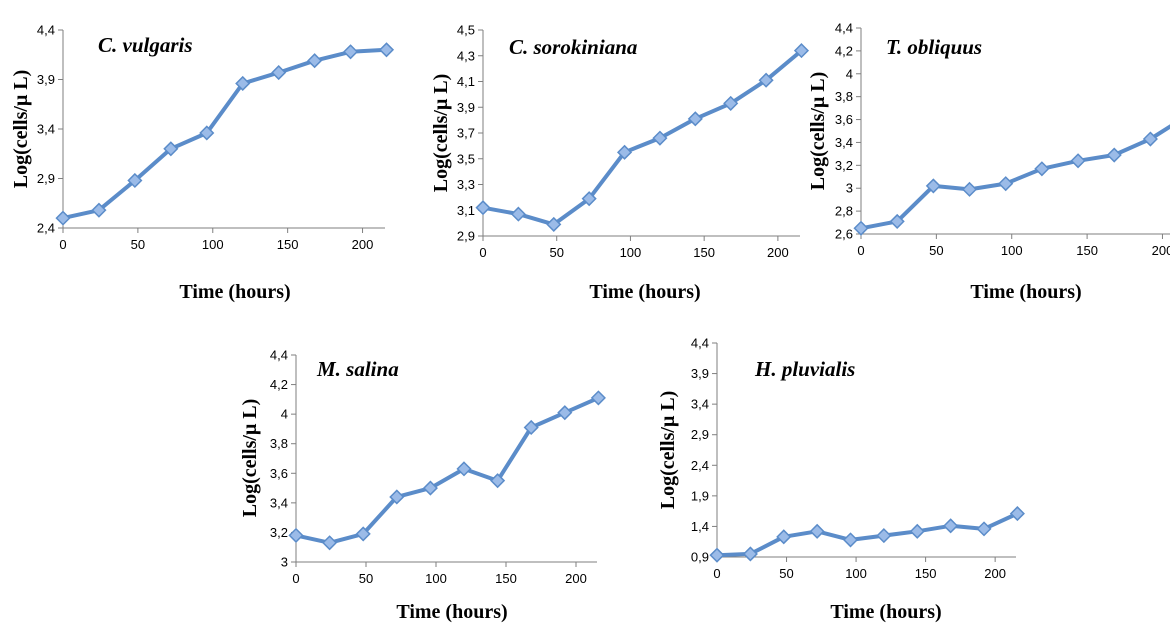  Describe the element at coordinates (466, 81) in the screenshot. I see `y-tick-label: 4,1` at that location.